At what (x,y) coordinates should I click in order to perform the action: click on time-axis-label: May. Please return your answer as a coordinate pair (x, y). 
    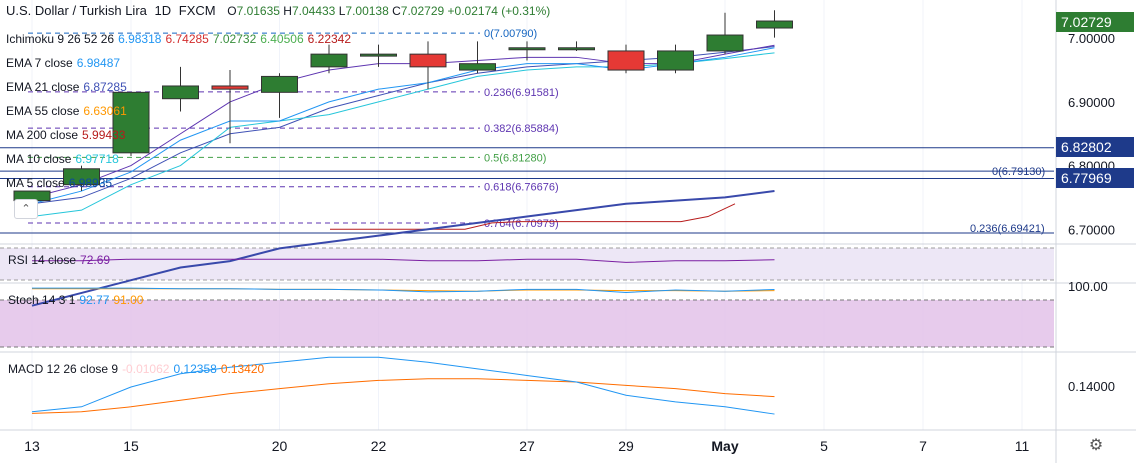
    Looking at the image, I should click on (724, 446).